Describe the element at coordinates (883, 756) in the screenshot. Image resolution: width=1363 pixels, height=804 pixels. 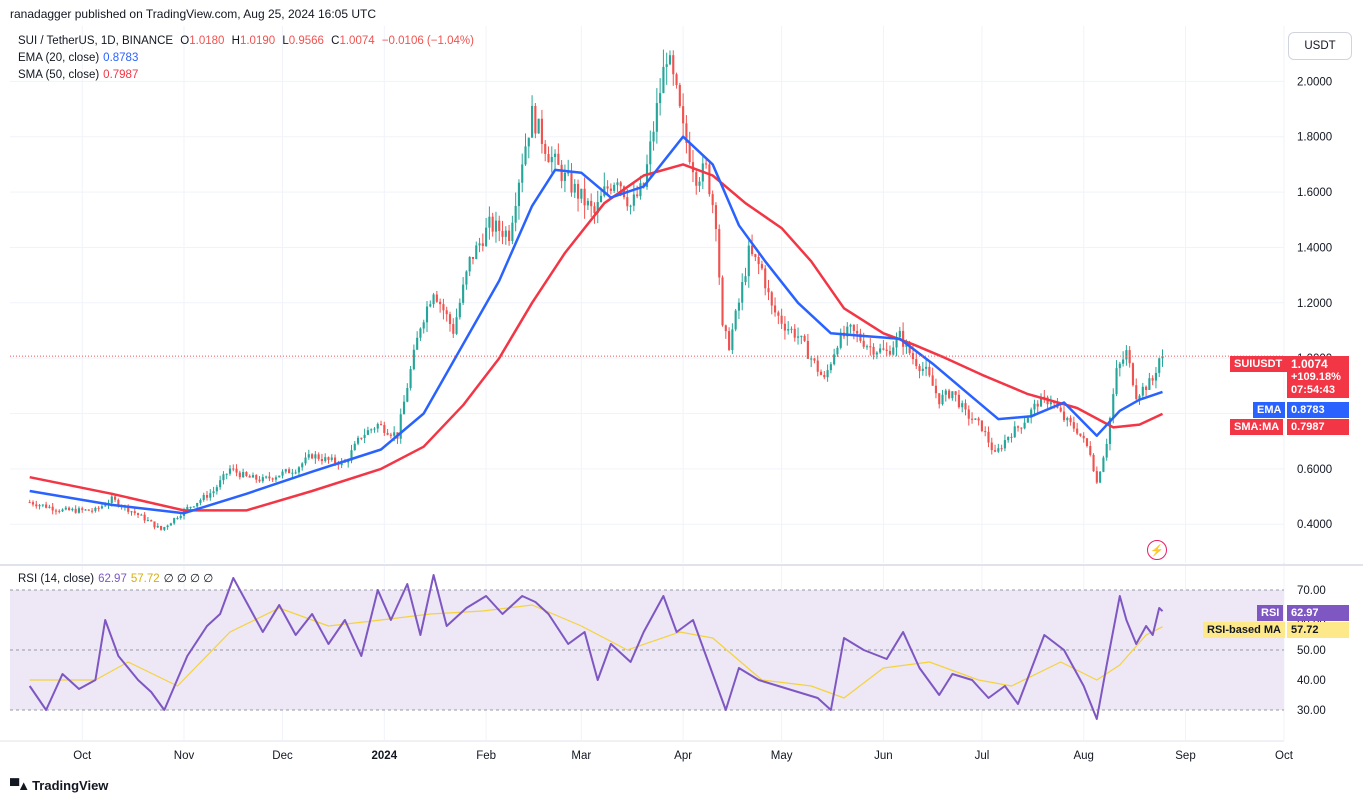
I see `x-tick-label: Jun` at that location.